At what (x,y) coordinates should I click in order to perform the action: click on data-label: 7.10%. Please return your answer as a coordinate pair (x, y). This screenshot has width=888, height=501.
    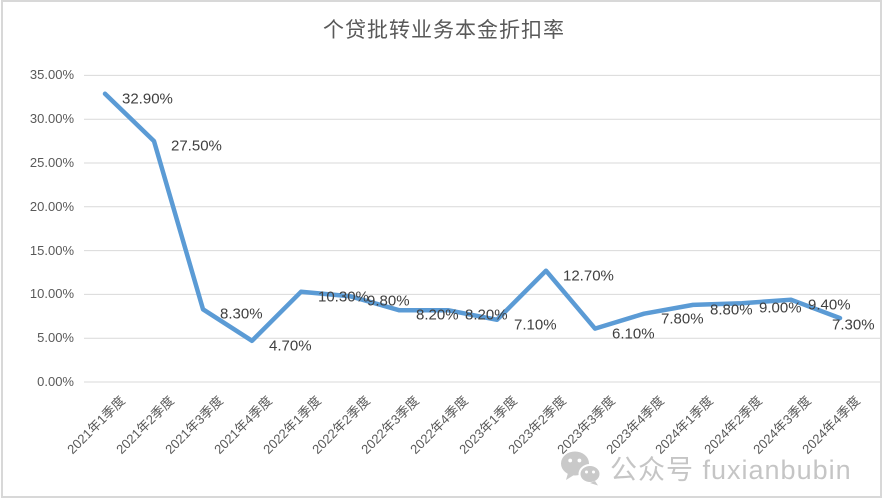
    Looking at the image, I should click on (535, 325).